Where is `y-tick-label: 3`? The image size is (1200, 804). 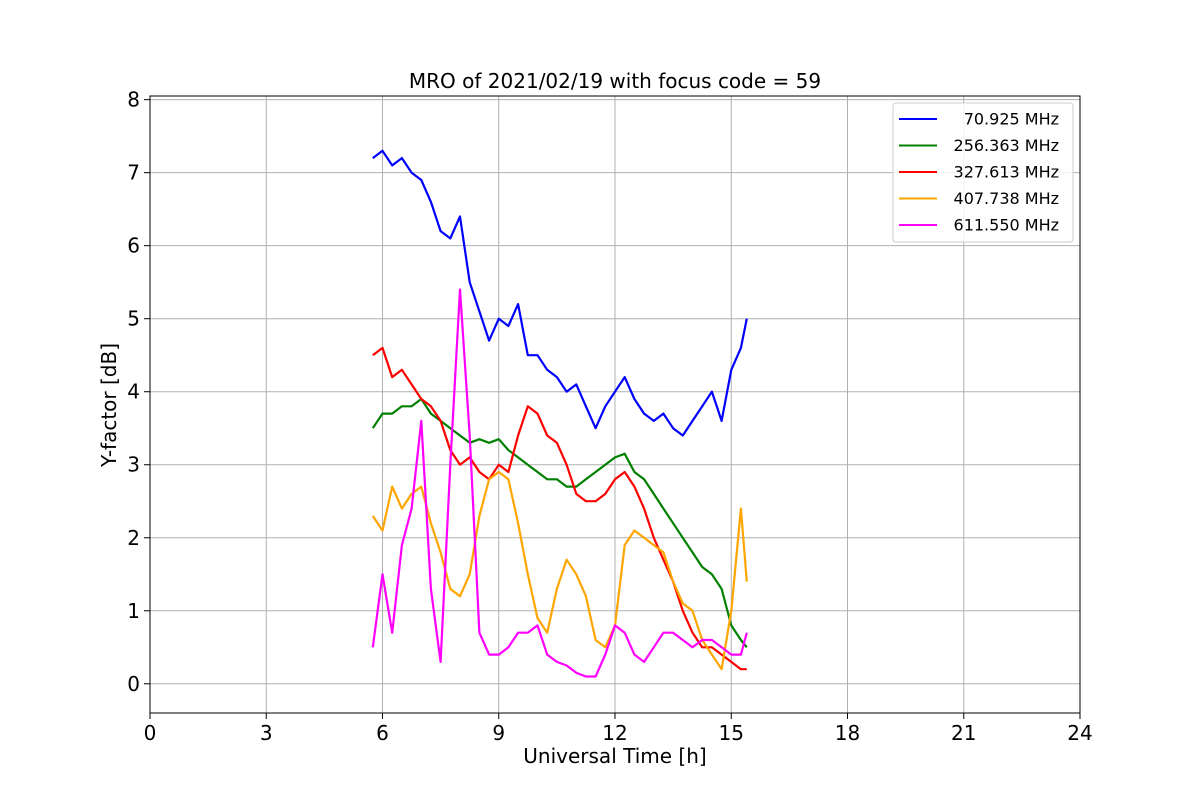
y-tick-label: 3 is located at coordinates (133, 465).